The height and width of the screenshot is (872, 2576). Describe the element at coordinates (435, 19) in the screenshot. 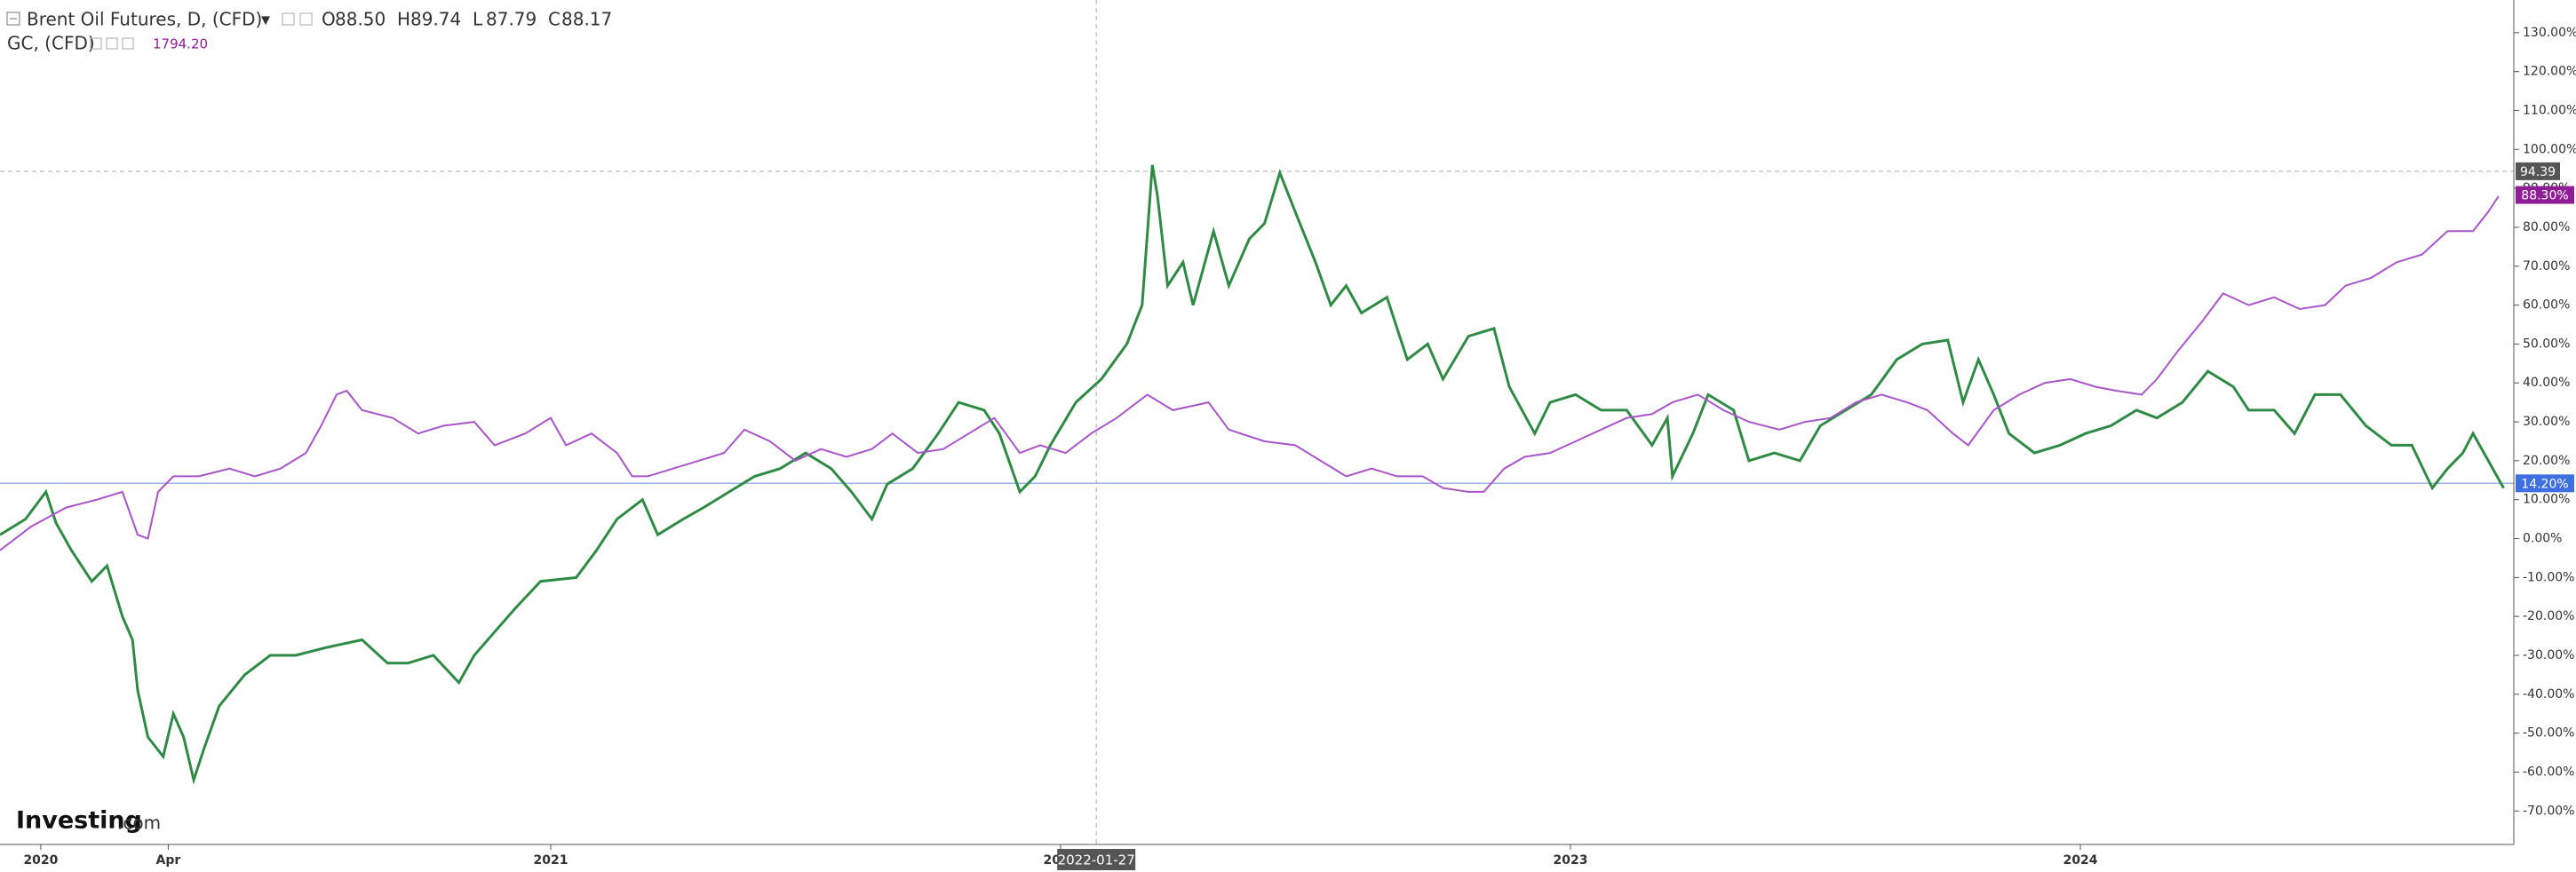

I see `ohlc-value: 89.74` at that location.